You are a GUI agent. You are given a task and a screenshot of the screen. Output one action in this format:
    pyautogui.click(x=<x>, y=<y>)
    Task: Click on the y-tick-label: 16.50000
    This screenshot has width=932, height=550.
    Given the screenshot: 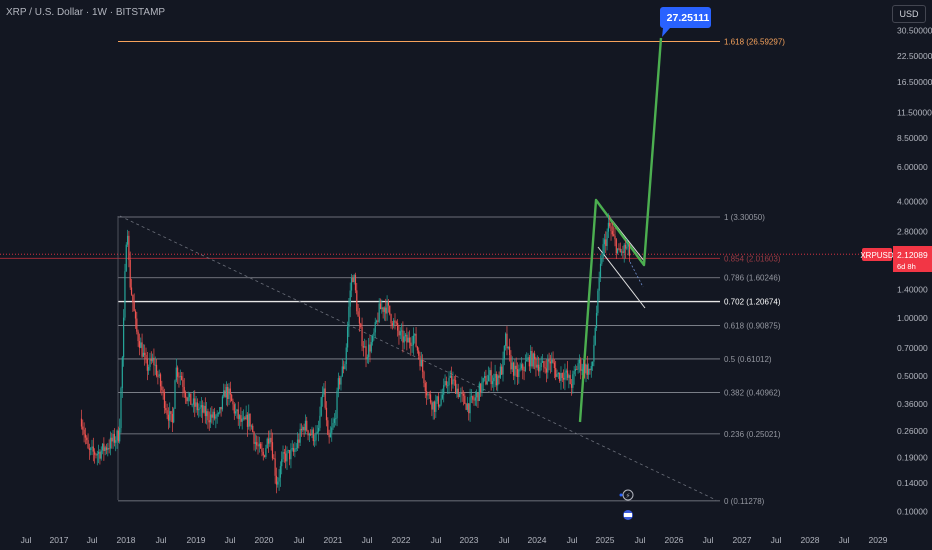 What is the action you would take?
    pyautogui.click(x=914, y=82)
    